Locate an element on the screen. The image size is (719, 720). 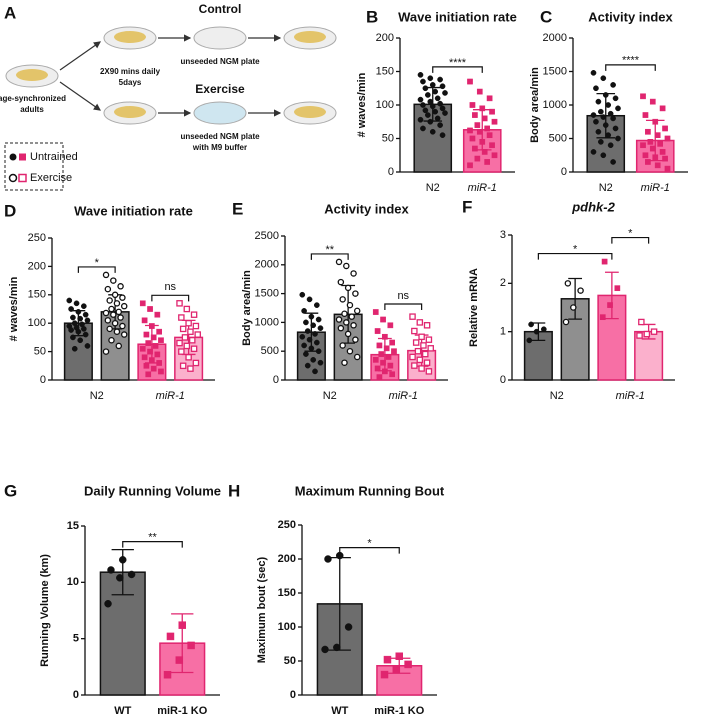
y-tick-label: 3 is located at coordinates (503, 235).